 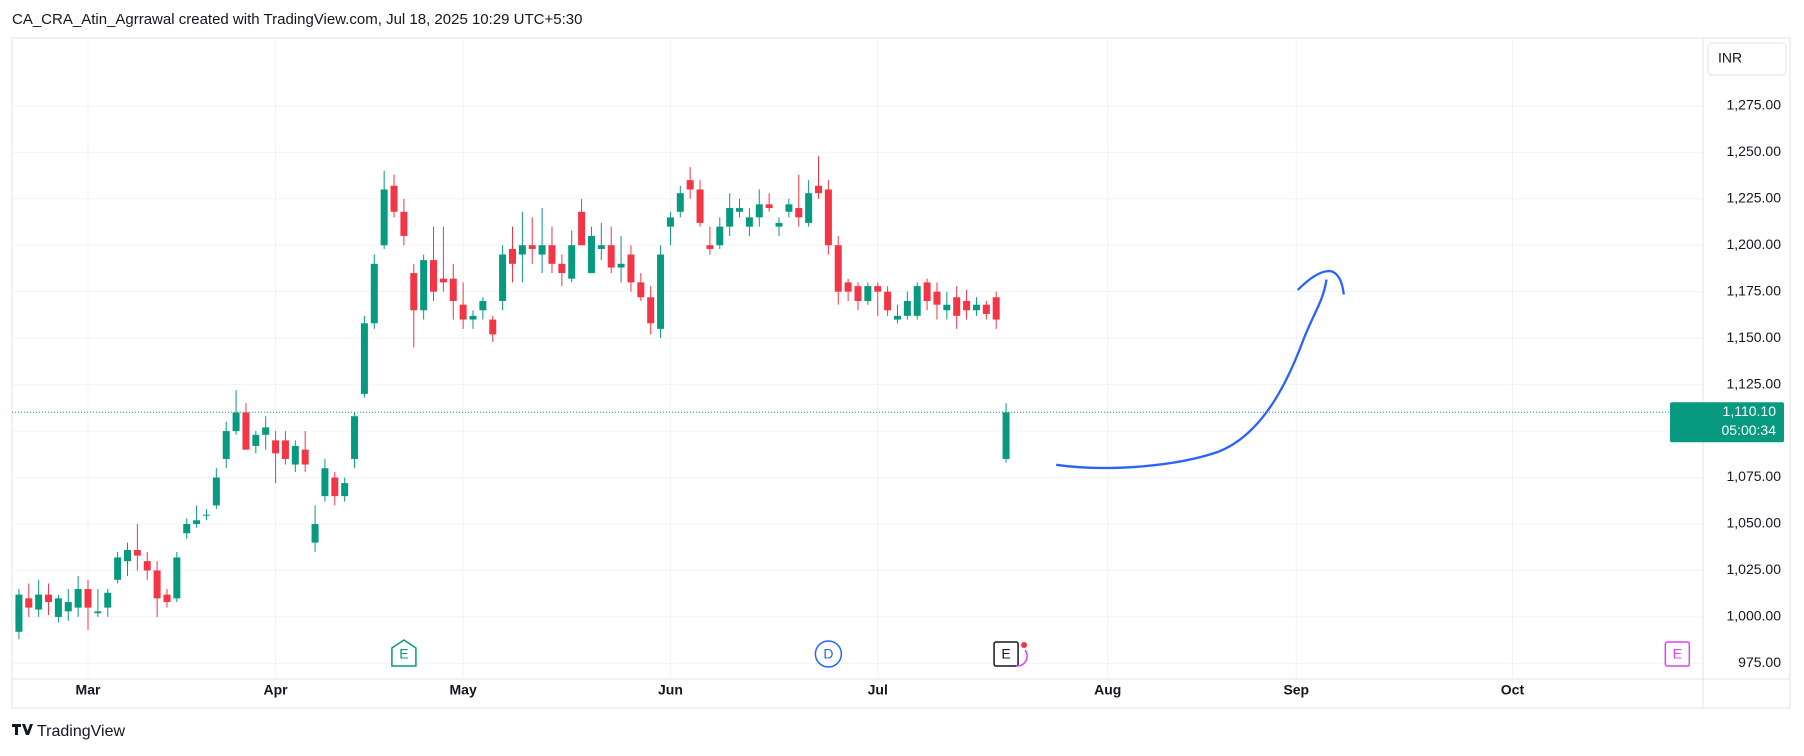 I want to click on event-label: E, so click(x=1677, y=654).